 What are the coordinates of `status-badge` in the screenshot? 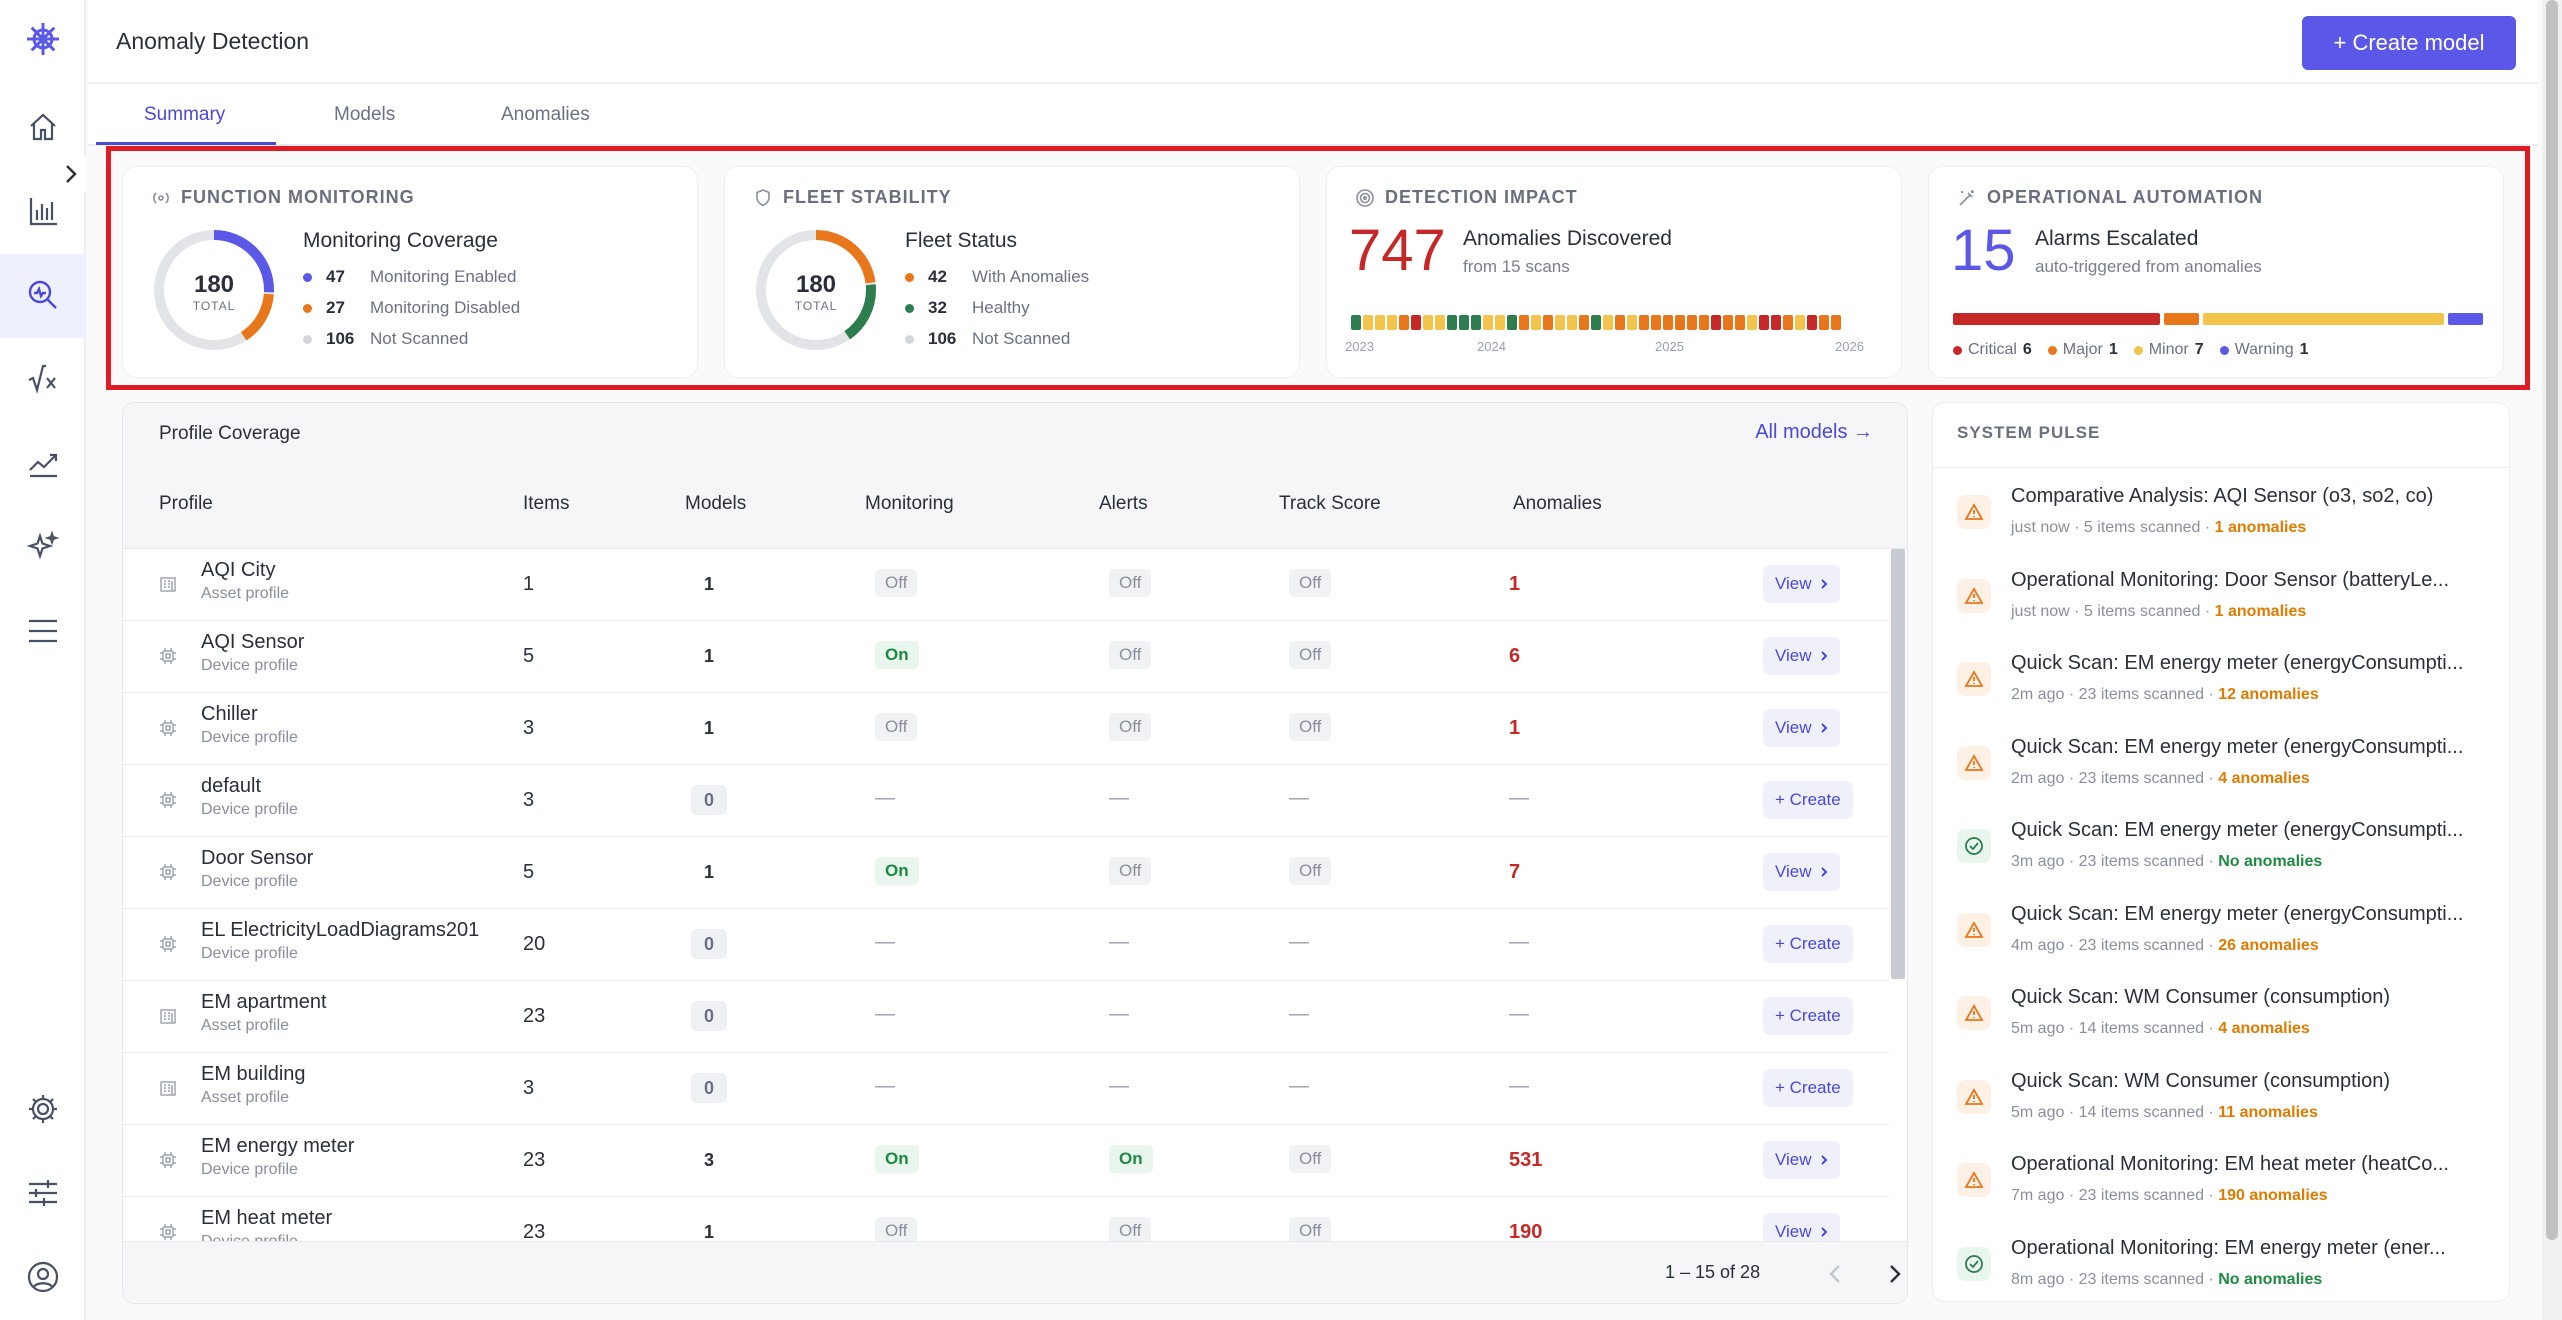 It's located at (1974, 929).